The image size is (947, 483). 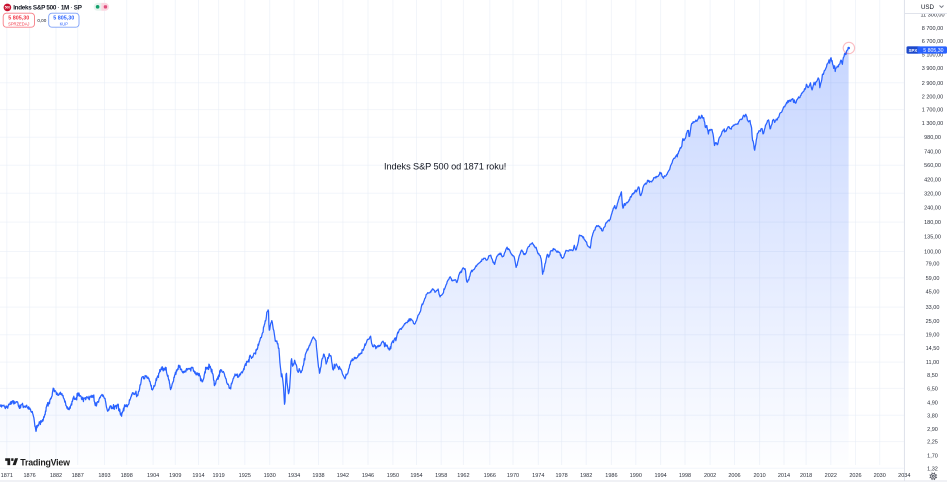 I want to click on svg-text: 2002, so click(x=710, y=476).